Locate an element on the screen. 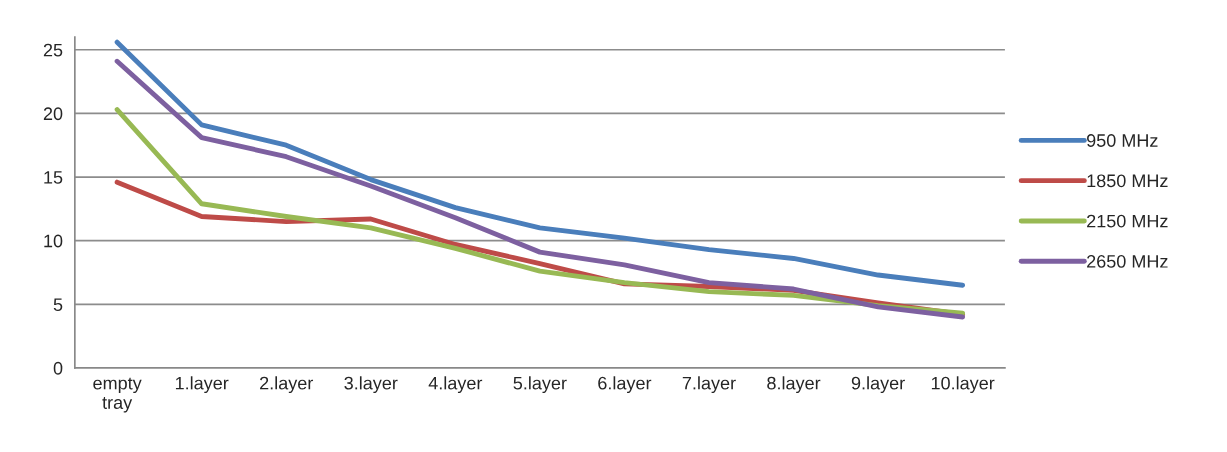 The image size is (1227, 452). y-tick-label: 25 is located at coordinates (53, 50).